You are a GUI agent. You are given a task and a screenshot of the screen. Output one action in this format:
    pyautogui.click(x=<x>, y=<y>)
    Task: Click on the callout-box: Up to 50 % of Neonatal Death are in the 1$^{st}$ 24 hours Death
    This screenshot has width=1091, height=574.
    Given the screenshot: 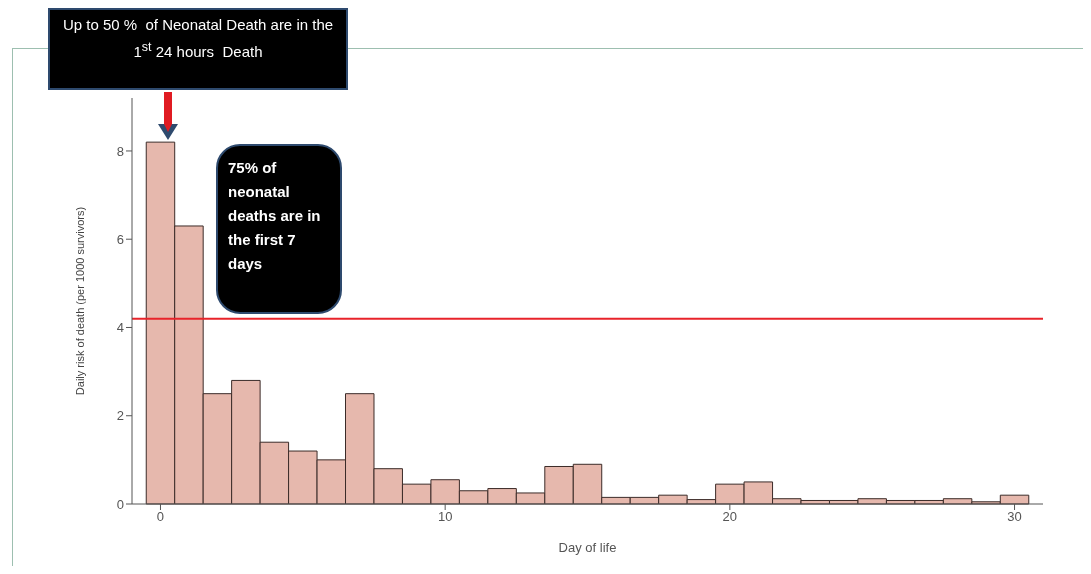 What is the action you would take?
    pyautogui.click(x=198, y=49)
    